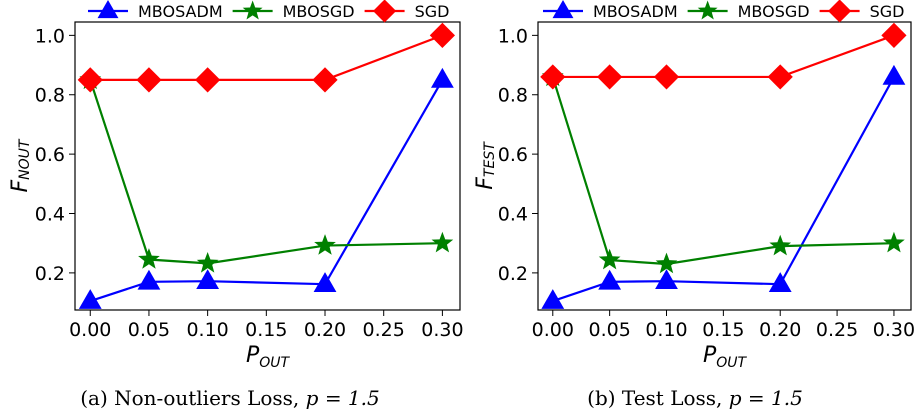 This screenshot has width=921, height=418. What do you see at coordinates (21, 165) in the screenshot?
I see `y-axis-label: FNOUT` at bounding box center [21, 165].